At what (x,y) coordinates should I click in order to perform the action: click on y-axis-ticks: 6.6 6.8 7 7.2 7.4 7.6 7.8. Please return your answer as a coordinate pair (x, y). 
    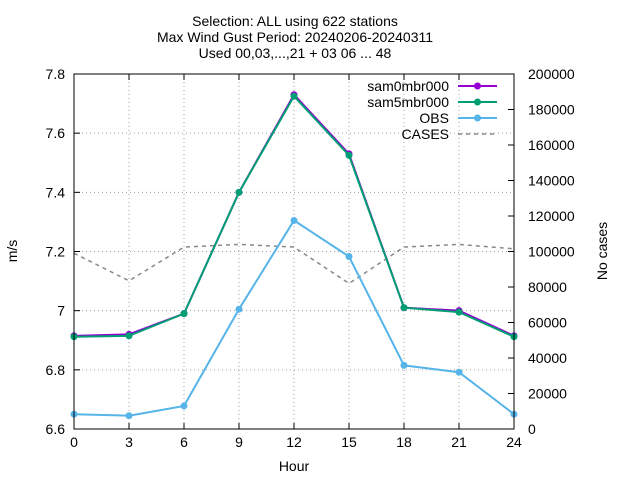
    Looking at the image, I should click on (63, 251).